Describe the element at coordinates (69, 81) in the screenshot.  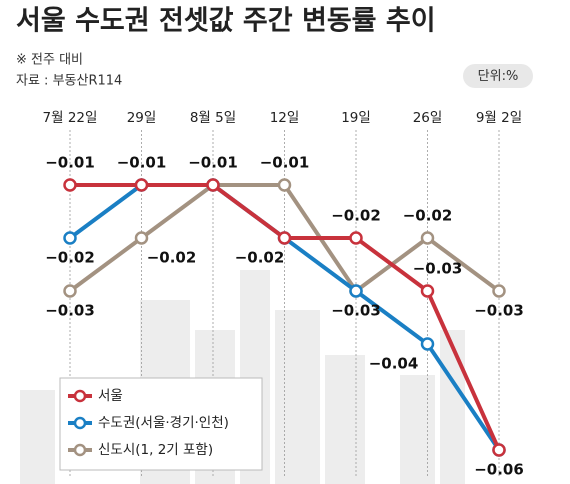
I see `source: 자료 : 부동산R114` at that location.